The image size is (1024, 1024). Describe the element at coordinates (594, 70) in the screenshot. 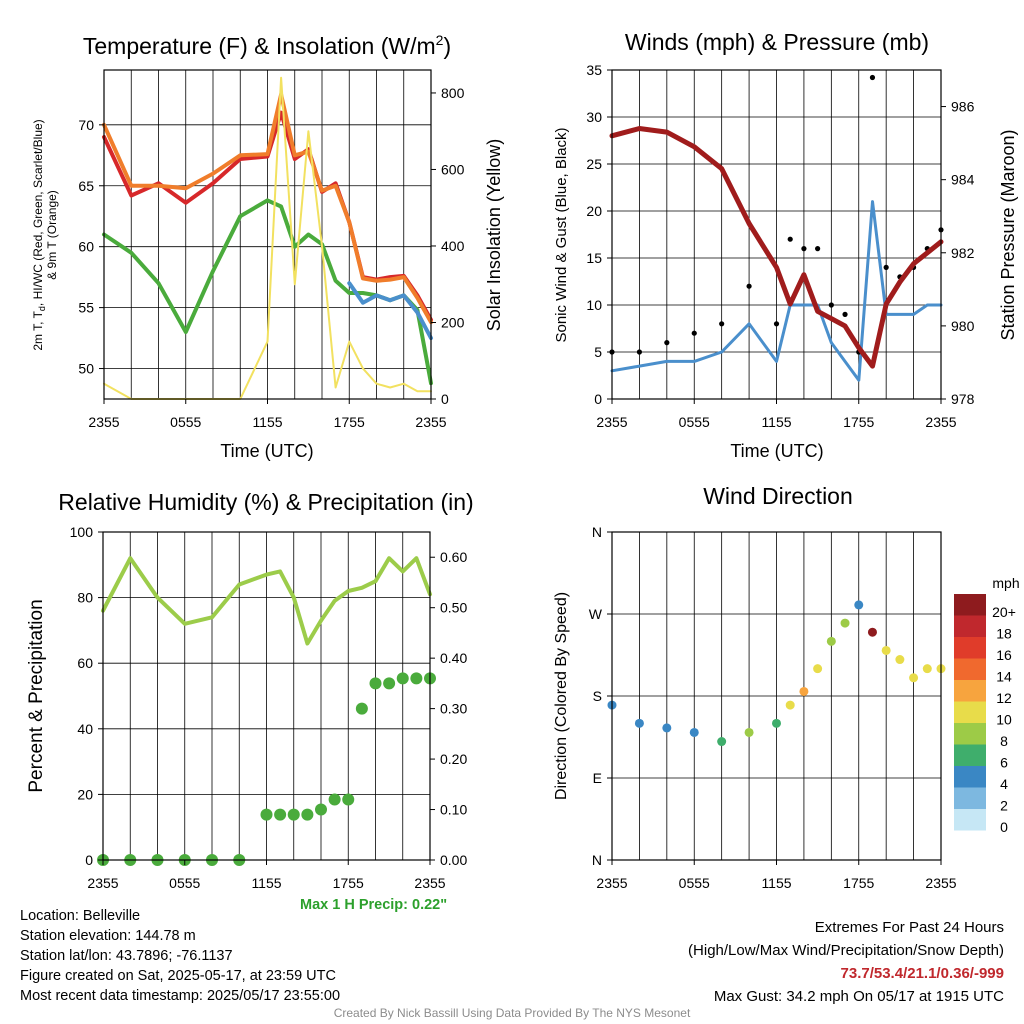

I see `y-tick-label: 35` at that location.